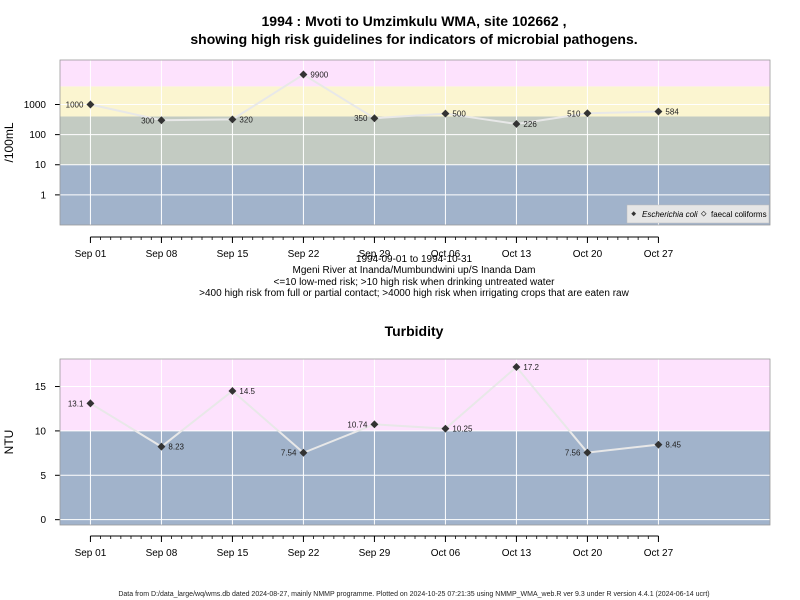 The image size is (800, 600). Describe the element at coordinates (459, 114) in the screenshot. I see `data-label: 500` at that location.